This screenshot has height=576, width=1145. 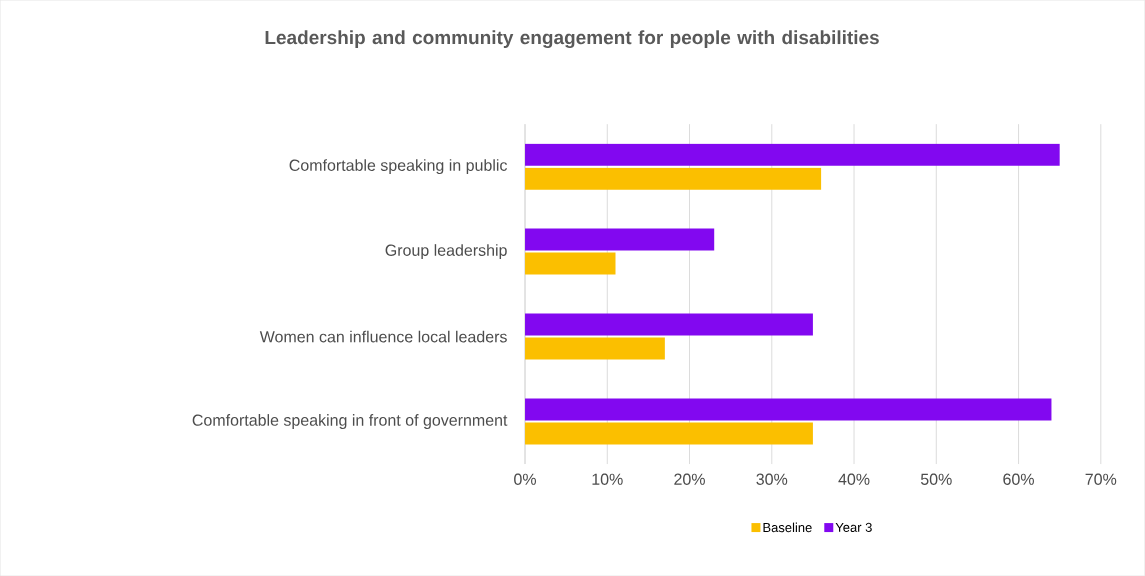 I want to click on x-tick-label: 0%, so click(x=525, y=479).